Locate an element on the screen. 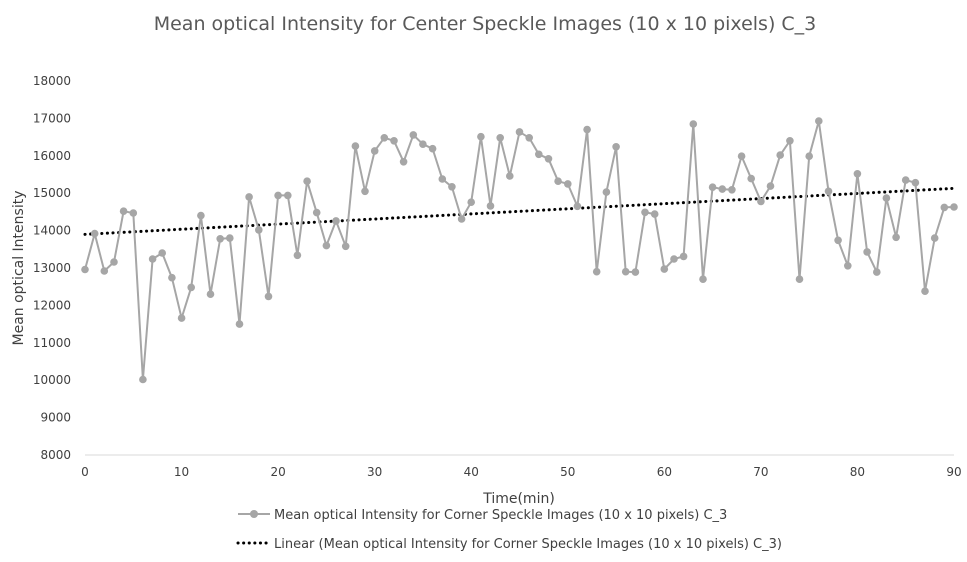 This screenshot has height=562, width=967. y-tick-label: 9000 is located at coordinates (55, 418).